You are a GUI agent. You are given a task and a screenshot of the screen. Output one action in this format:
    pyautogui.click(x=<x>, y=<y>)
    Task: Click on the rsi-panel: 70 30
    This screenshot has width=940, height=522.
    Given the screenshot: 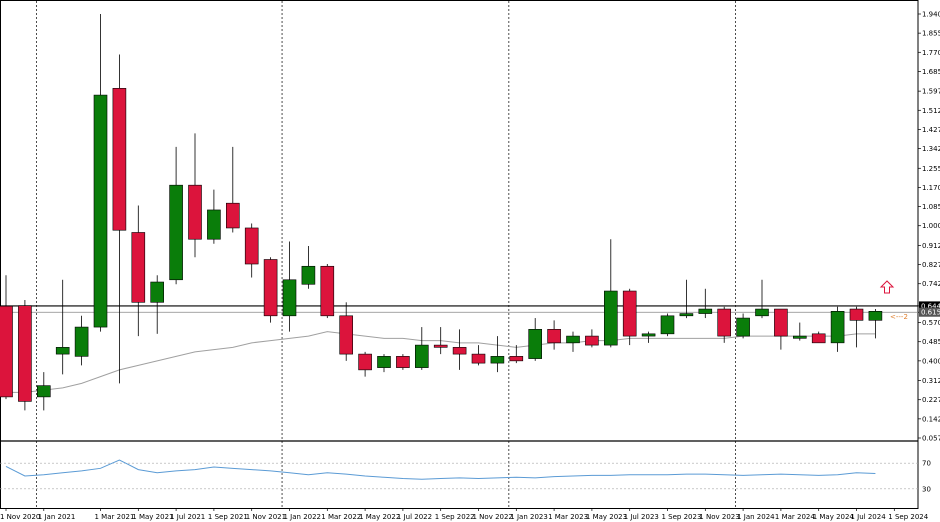 What is the action you would take?
    pyautogui.click(x=465, y=476)
    